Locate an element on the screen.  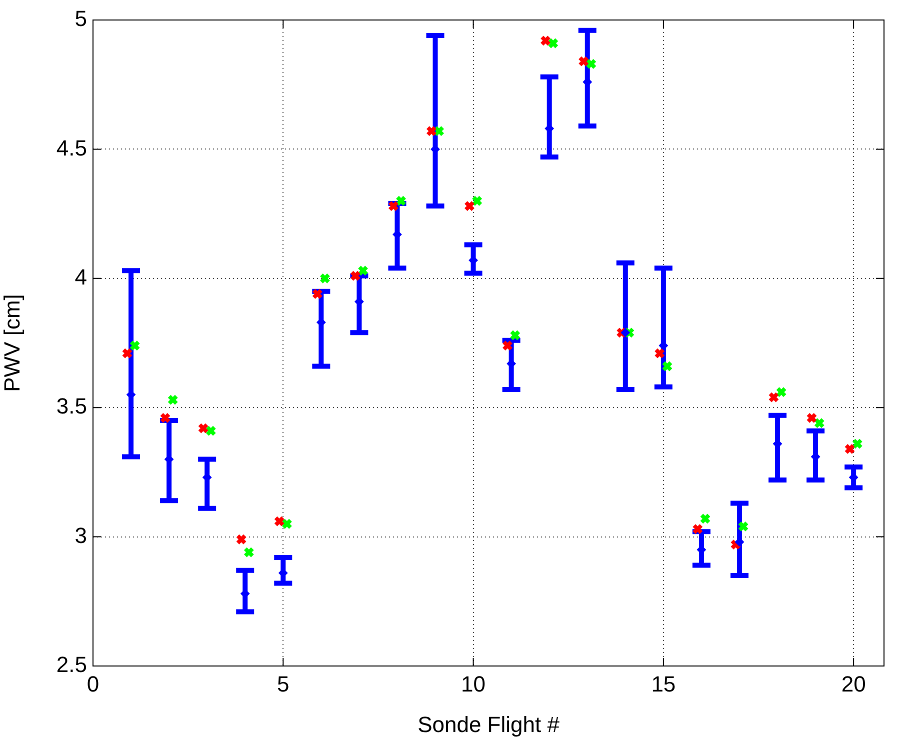
x-tick-label: 10 is located at coordinates (473, 683).